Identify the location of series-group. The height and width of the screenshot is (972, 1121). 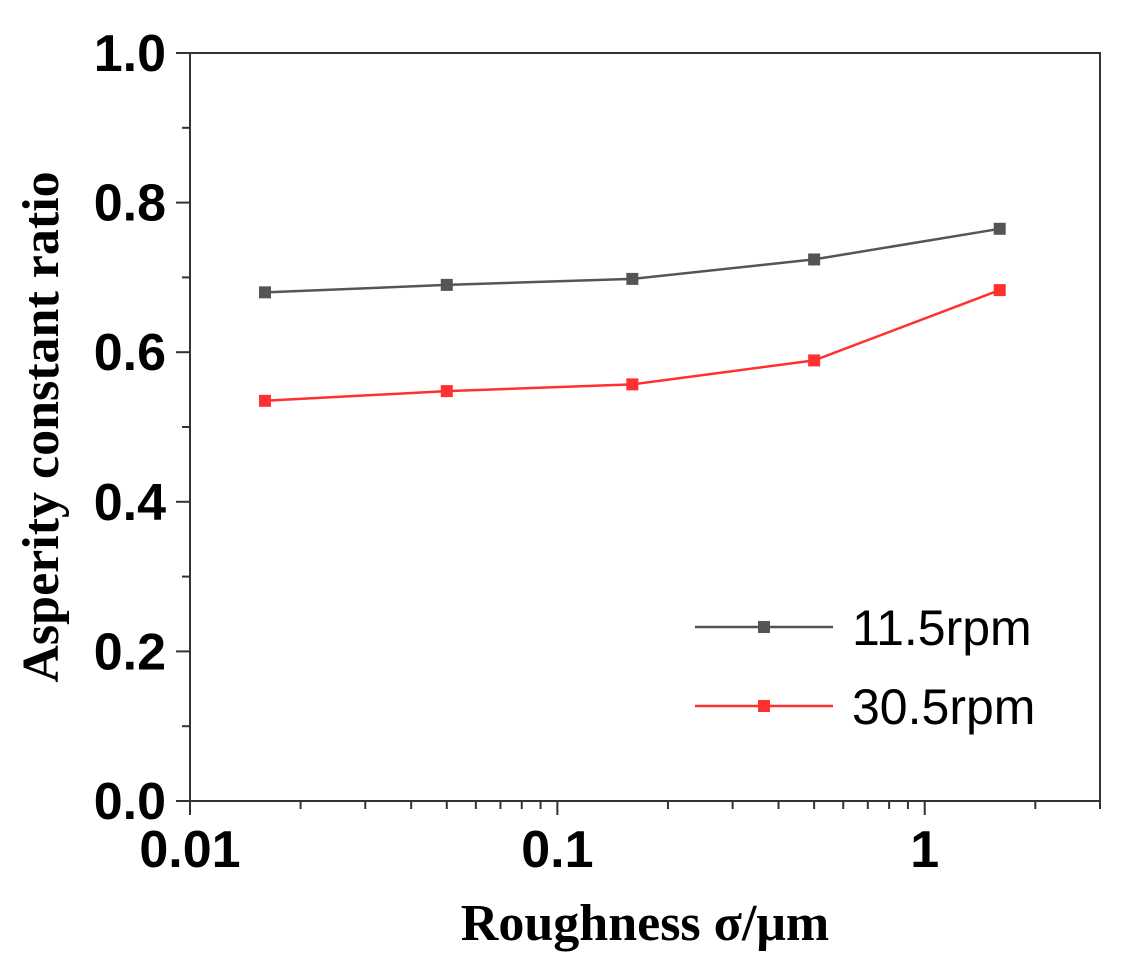
(632, 314).